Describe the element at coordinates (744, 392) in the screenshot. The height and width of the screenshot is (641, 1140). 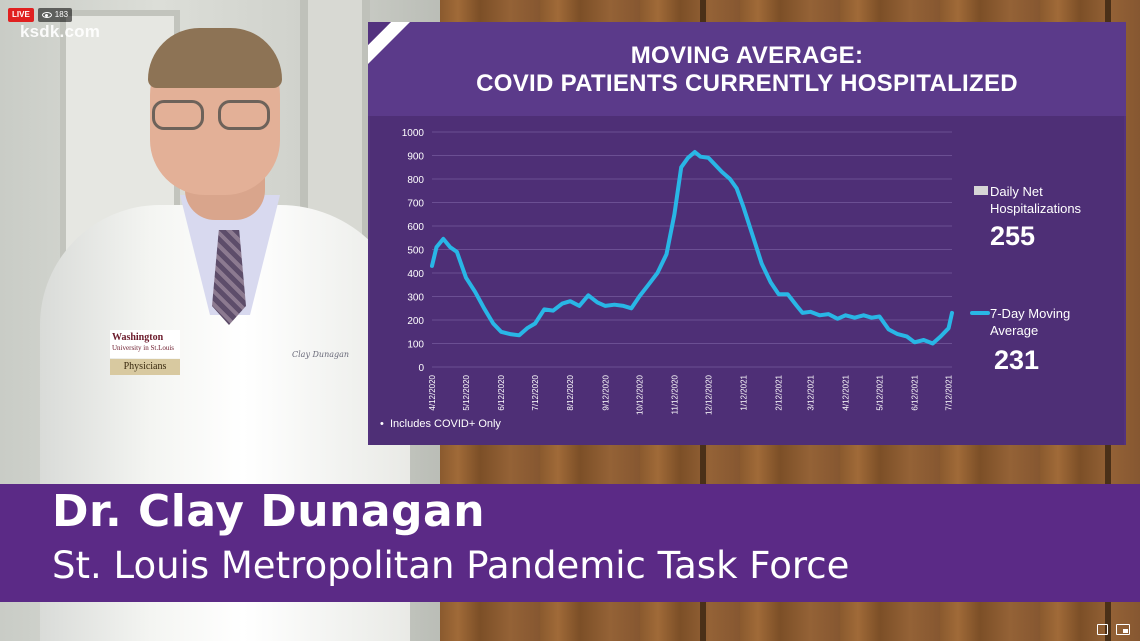
I see `x-tick-label: 1/12/2021` at that location.